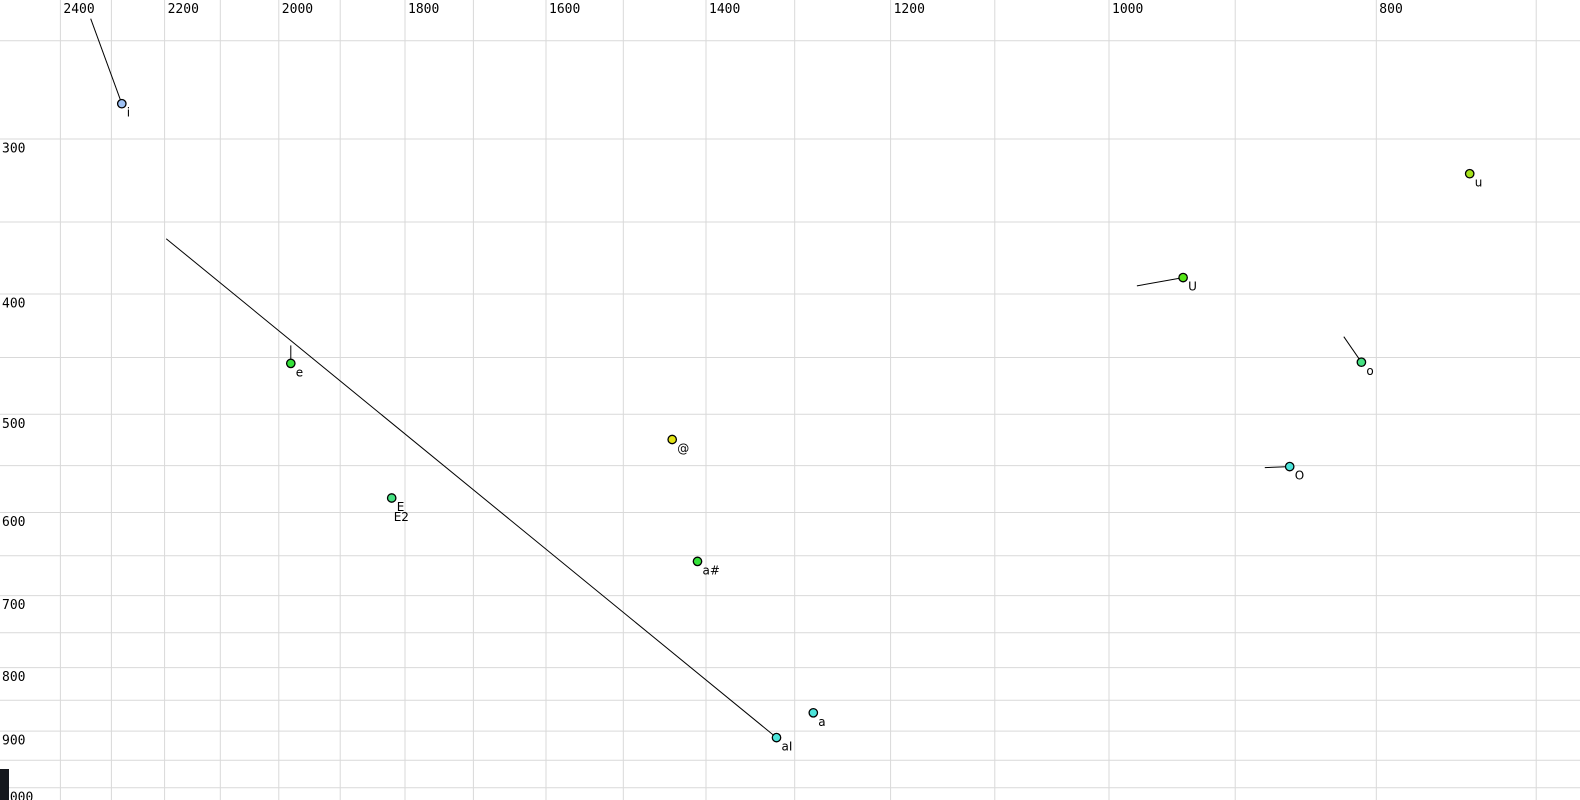 This screenshot has width=1580, height=800. What do you see at coordinates (1469, 173) in the screenshot?
I see `vowel-point-u` at bounding box center [1469, 173].